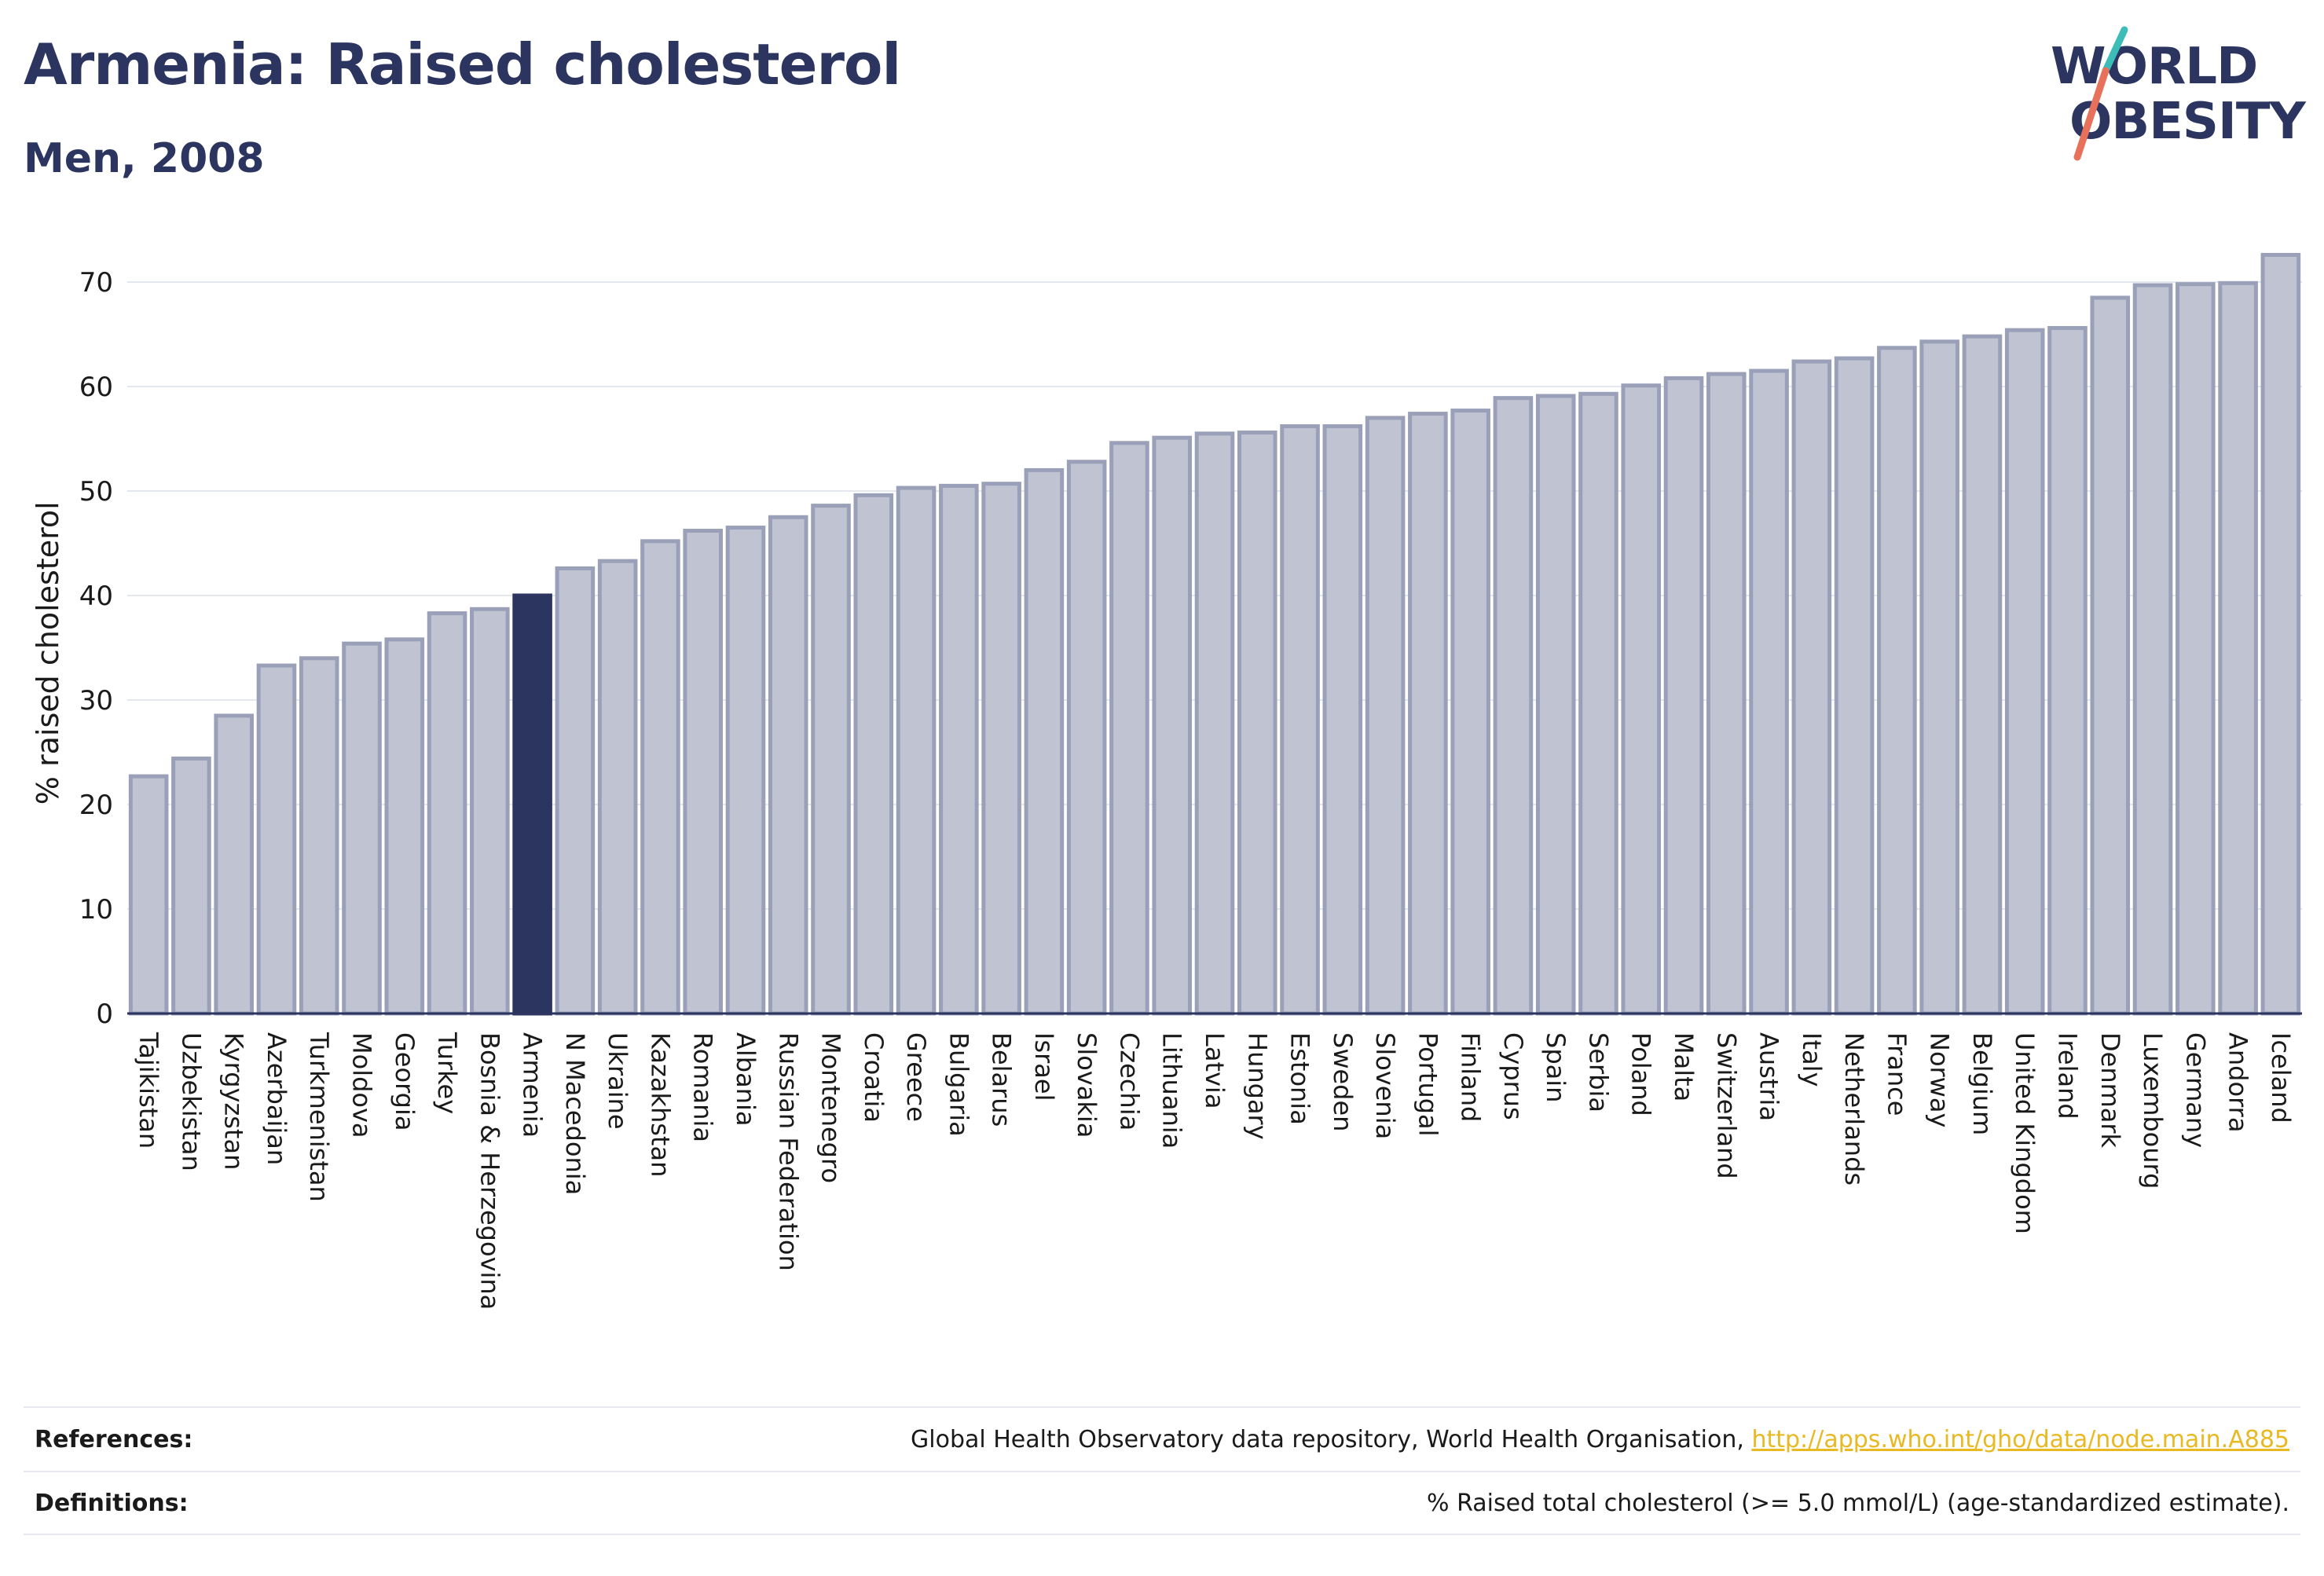 The height and width of the screenshot is (1576, 2324). What do you see at coordinates (2154, 67) in the screenshot?
I see `logo-line-1: WORLD` at bounding box center [2154, 67].